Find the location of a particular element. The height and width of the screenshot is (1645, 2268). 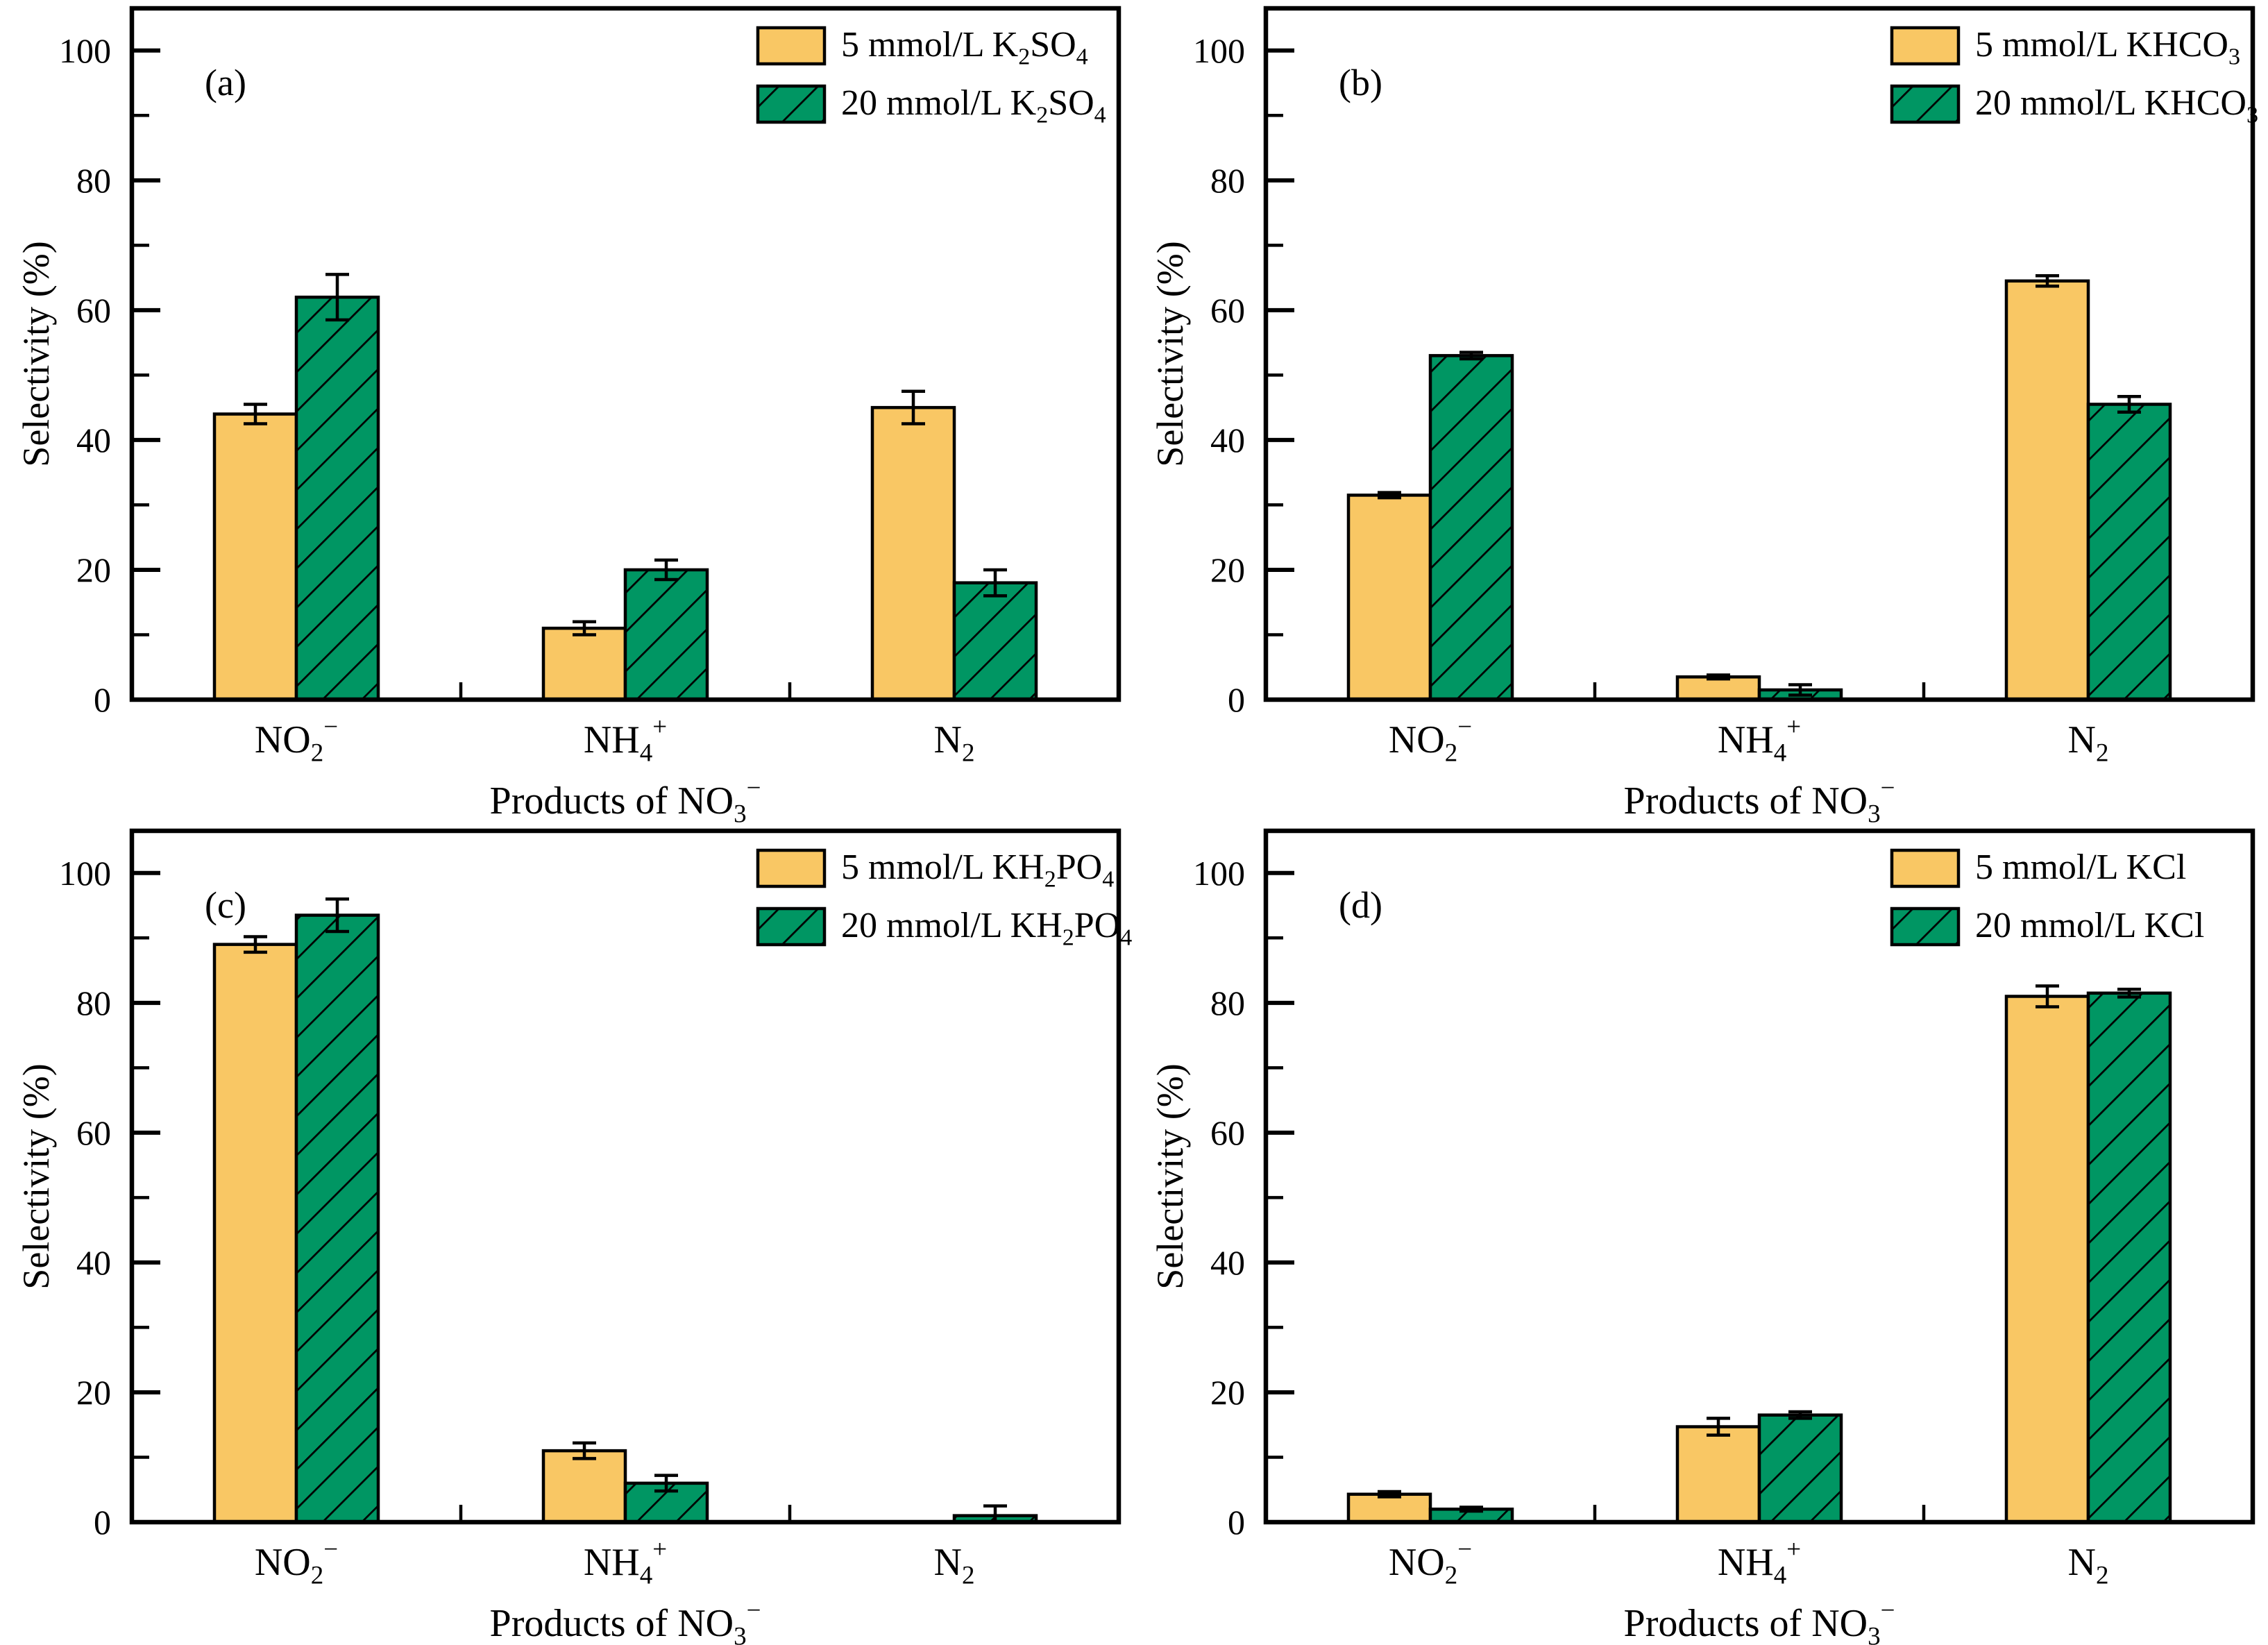

legend-item: 20 mmol/L K2SO4 is located at coordinates (931, 105).